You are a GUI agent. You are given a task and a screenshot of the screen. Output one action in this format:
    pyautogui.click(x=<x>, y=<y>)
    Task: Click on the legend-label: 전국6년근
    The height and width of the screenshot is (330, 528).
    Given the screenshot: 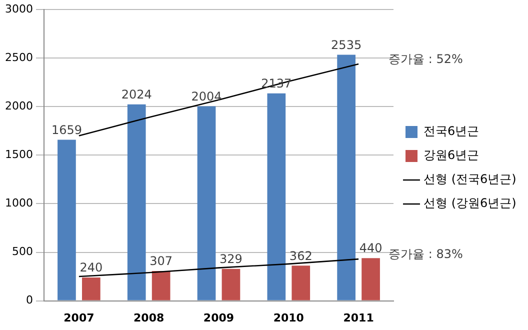 What is the action you would take?
    pyautogui.click(x=452, y=131)
    